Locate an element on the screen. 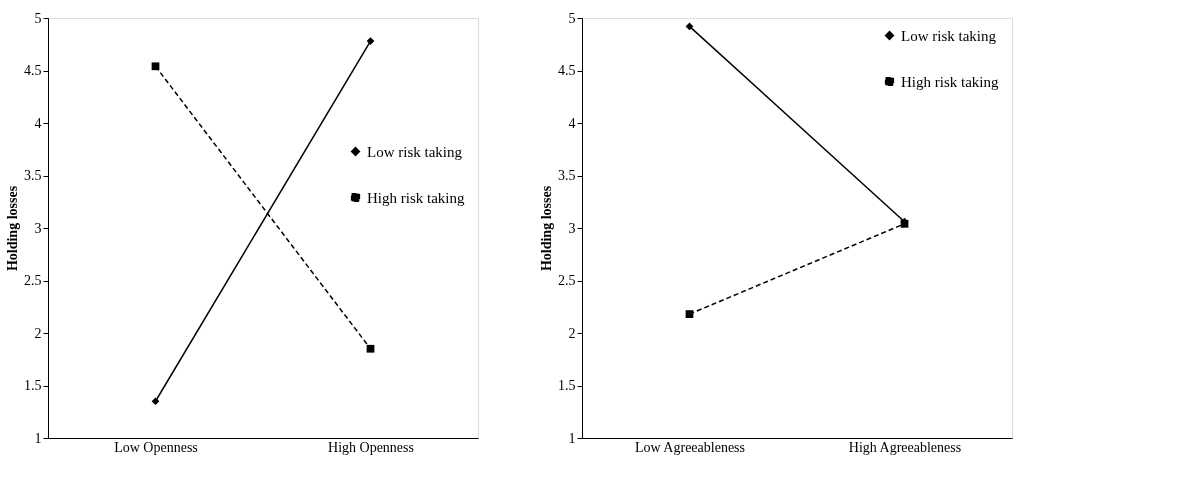 Image resolution: width=1195 pixels, height=490 pixels. x-tick-label: Low Openness is located at coordinates (156, 447).